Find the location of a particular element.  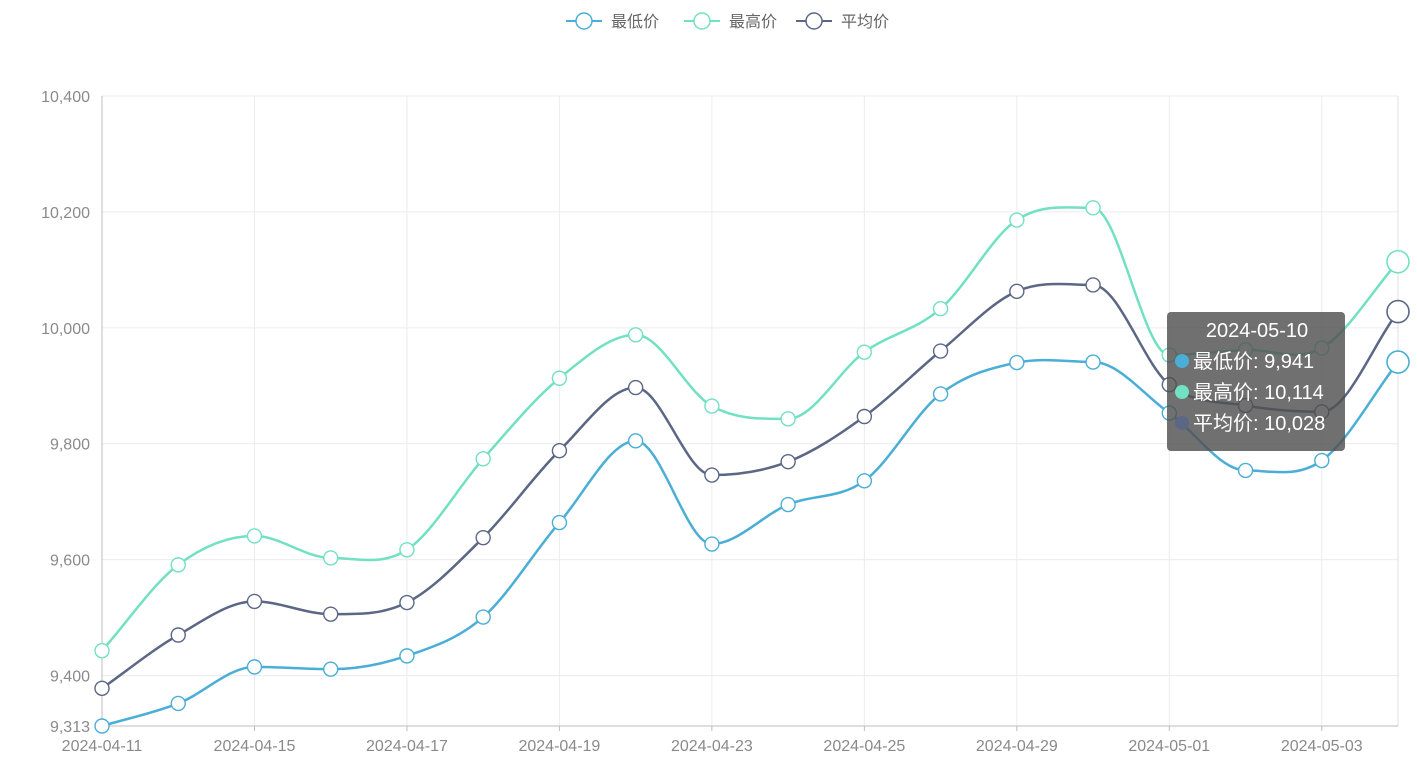

x-tick-label: 2024-04-11 is located at coordinates (102, 746).